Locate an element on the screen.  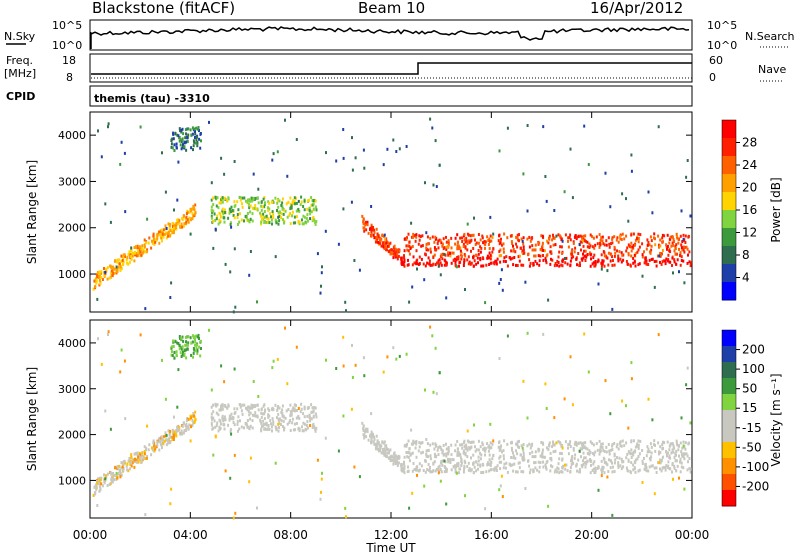
noise-tick-top-right: 10^5 is located at coordinates (722, 25).